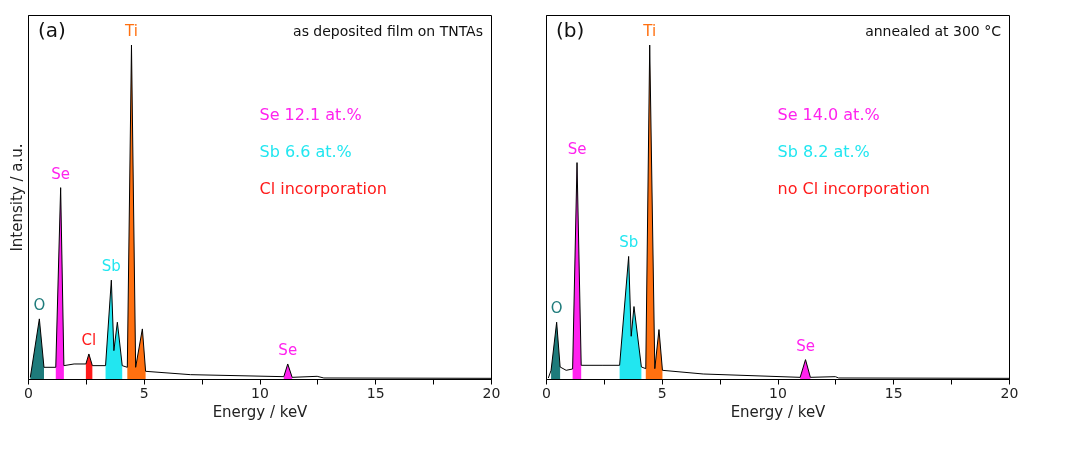 This screenshot has height=453, width=1069. I want to click on annotation: Sb 6.6 at.%, so click(305, 151).